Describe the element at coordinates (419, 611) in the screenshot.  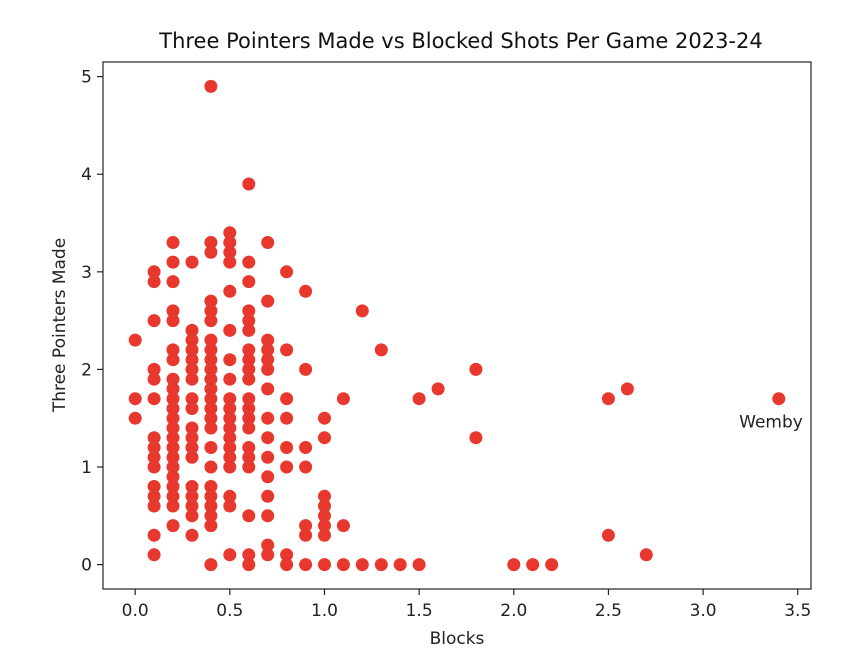
I see `x-tick-label: 1.5` at that location.